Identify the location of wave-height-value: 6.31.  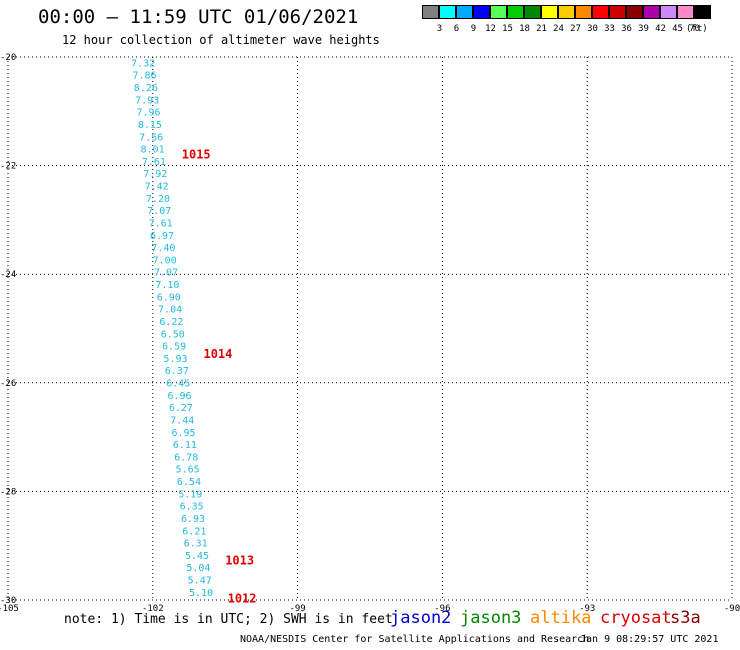
(196, 544).